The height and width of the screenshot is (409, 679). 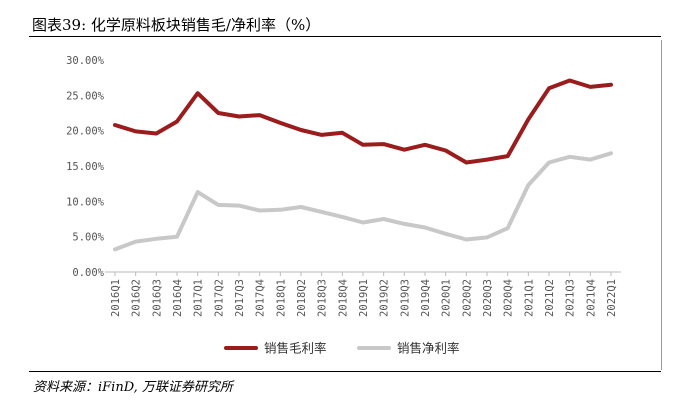 What do you see at coordinates (343, 298) in the screenshot?
I see `x-tick-label: 2018Q4` at bounding box center [343, 298].